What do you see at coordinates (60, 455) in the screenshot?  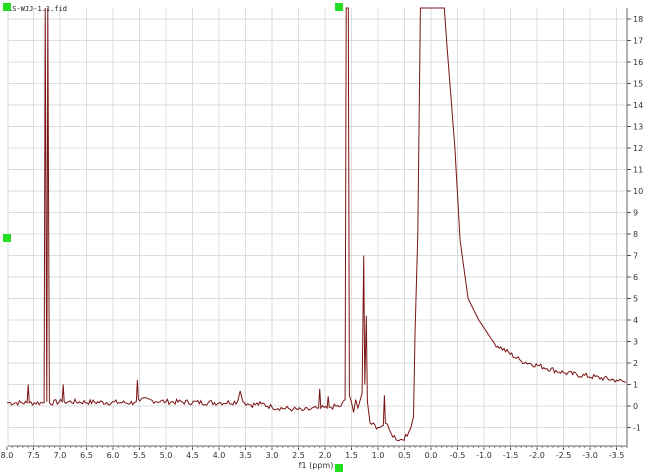 I see `x-tick-label: 7.0` at bounding box center [60, 455].